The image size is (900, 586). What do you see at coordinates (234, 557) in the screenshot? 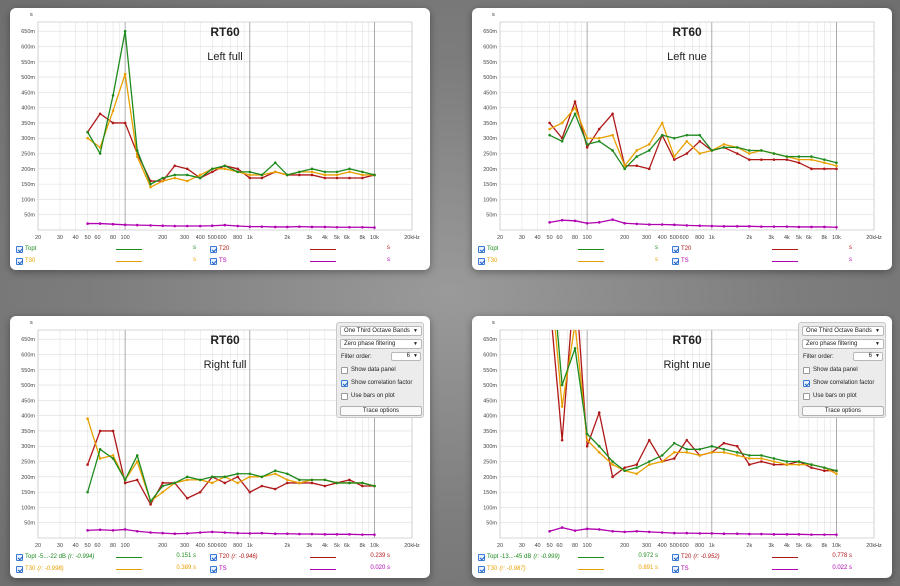
I see `legend-item-t20: T20 (r: -0.946)` at bounding box center [234, 557].